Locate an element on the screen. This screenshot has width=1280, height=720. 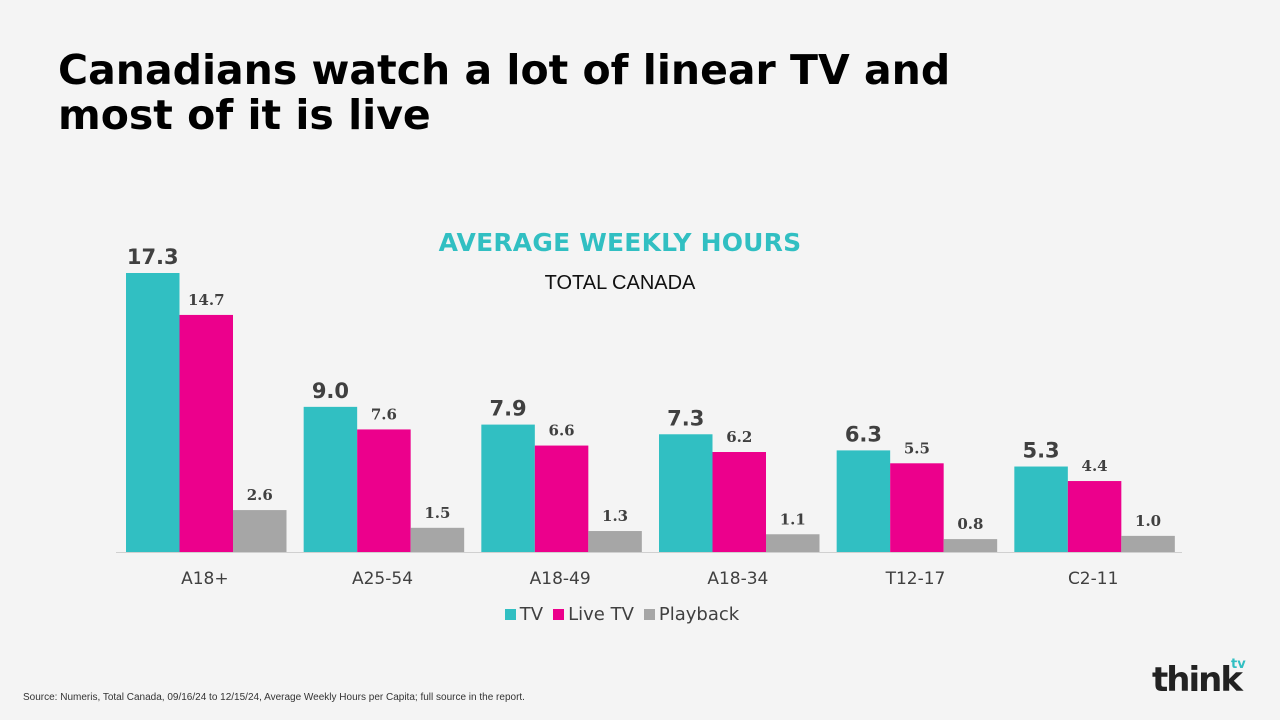
data-label-tv-a2554: 9.0 is located at coordinates (330, 391).